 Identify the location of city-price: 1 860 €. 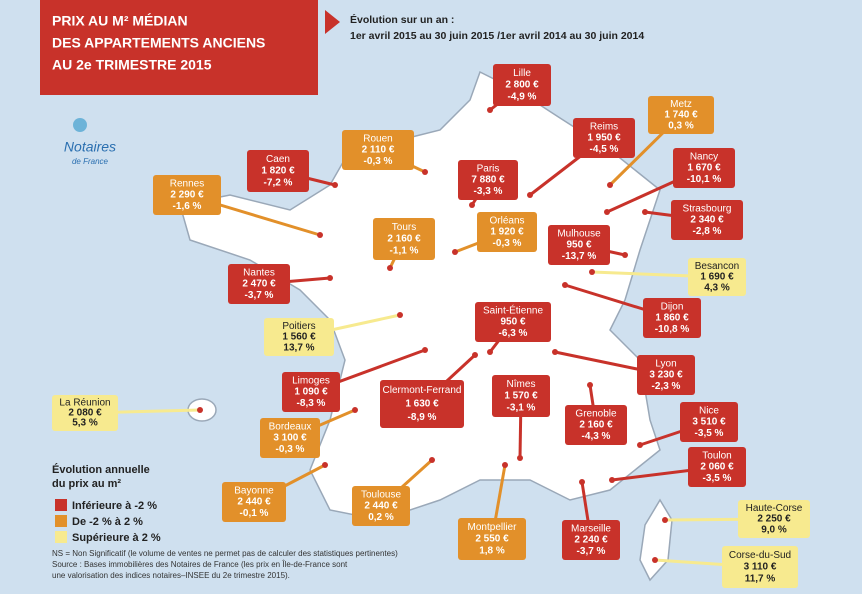
(672, 318).